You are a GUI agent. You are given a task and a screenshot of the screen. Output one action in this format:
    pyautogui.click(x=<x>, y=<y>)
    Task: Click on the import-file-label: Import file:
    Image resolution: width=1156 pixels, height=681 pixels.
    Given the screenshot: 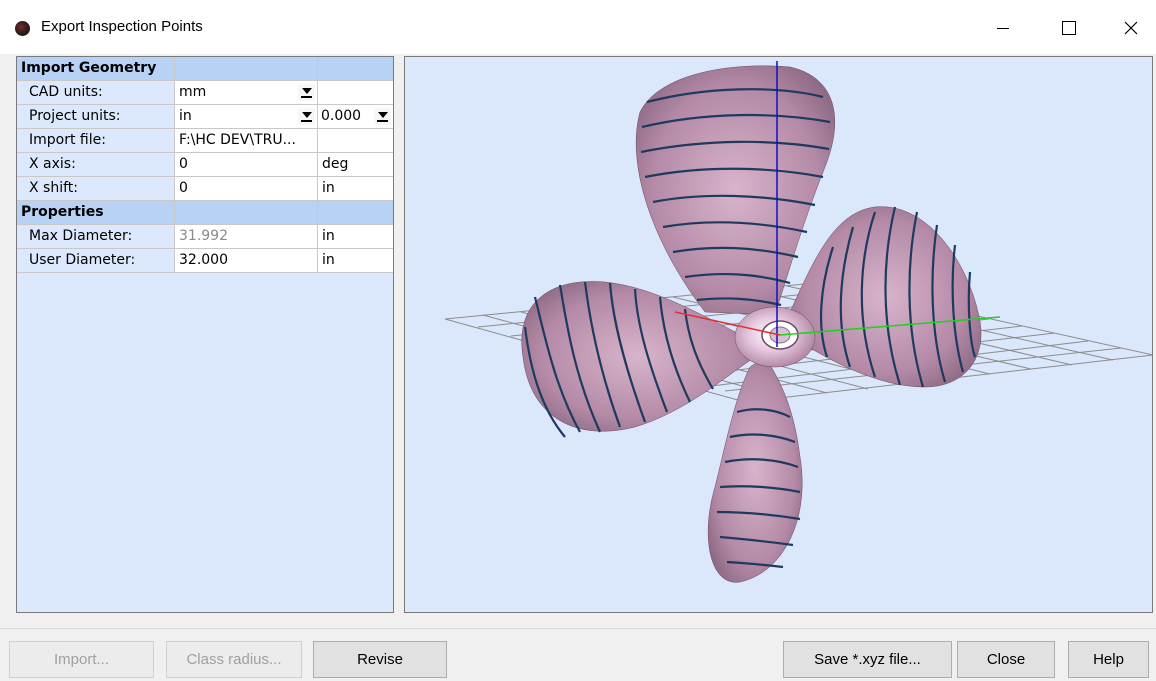 What is the action you would take?
    pyautogui.click(x=96, y=141)
    